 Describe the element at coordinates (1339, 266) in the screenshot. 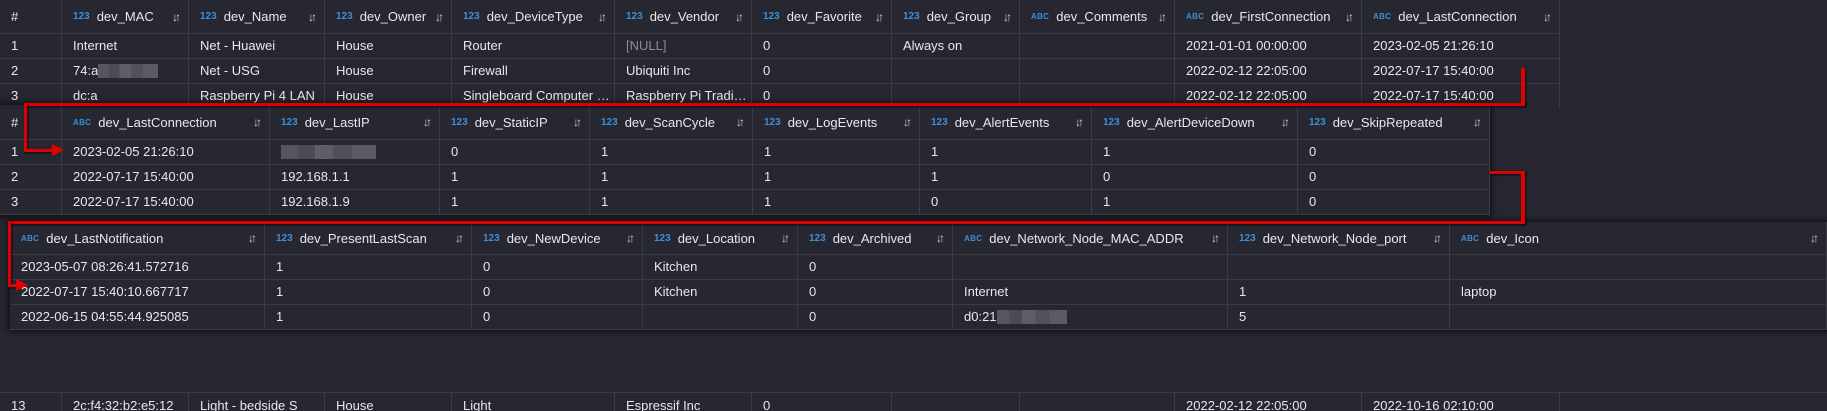

I see `cell-network-node-port` at that location.